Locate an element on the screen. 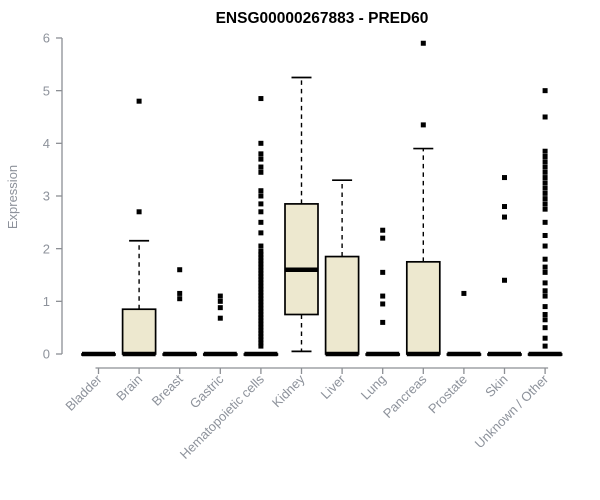 Image resolution: width=600 pixels, height=500 pixels. x-tick-label: Kidney is located at coordinates (288, 390).